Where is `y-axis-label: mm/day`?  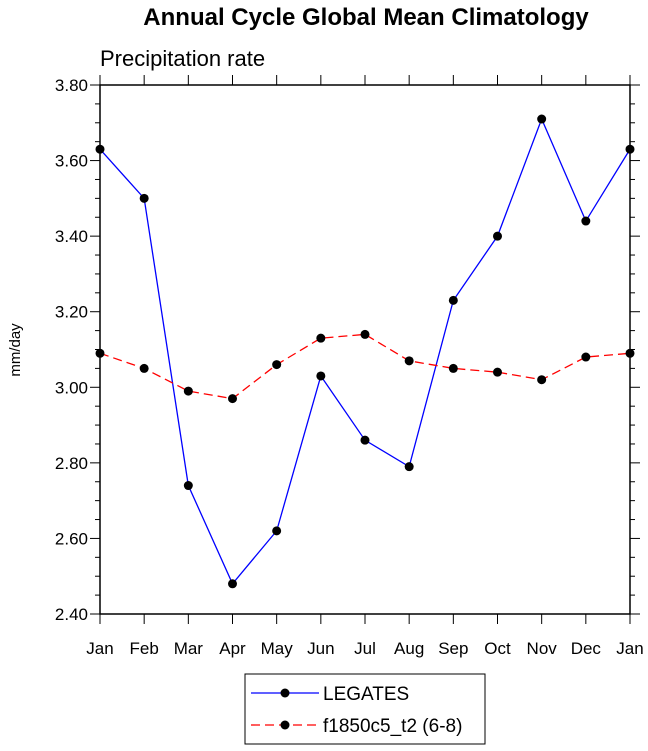 y-axis-label: mm/day is located at coordinates (15, 350).